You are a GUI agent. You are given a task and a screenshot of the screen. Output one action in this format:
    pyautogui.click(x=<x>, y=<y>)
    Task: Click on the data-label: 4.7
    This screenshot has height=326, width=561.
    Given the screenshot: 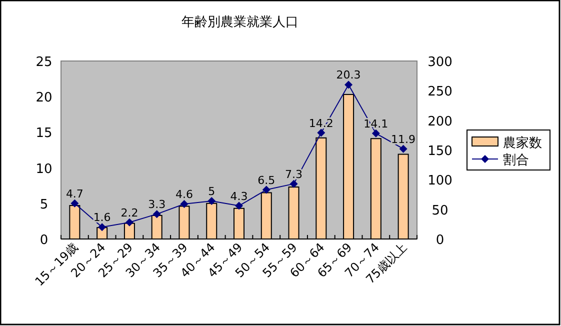 What is the action you would take?
    pyautogui.click(x=75, y=193)
    